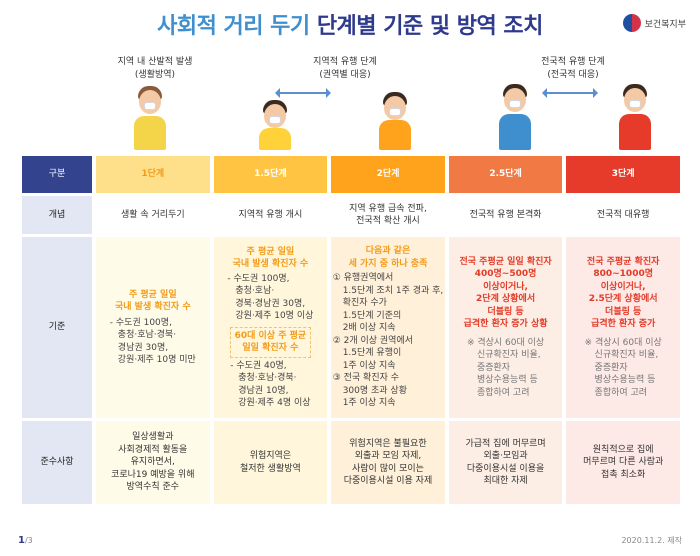  Describe the element at coordinates (155, 75) in the screenshot. I see `stage-label-line: (생활방역)` at that location.